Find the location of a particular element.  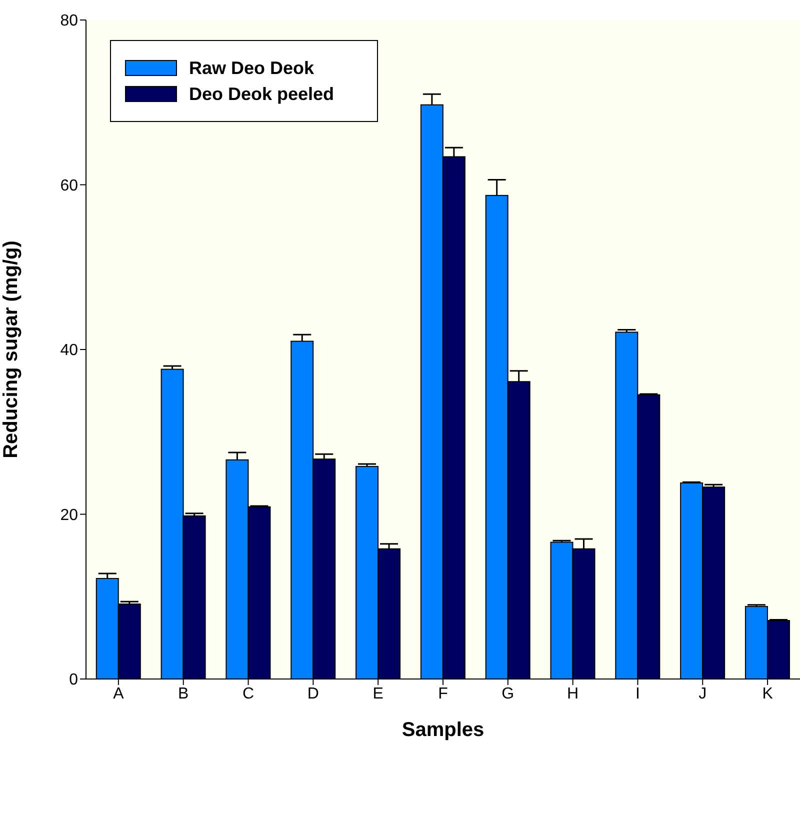

legend-label: Raw Deo Deok is located at coordinates (251, 68).